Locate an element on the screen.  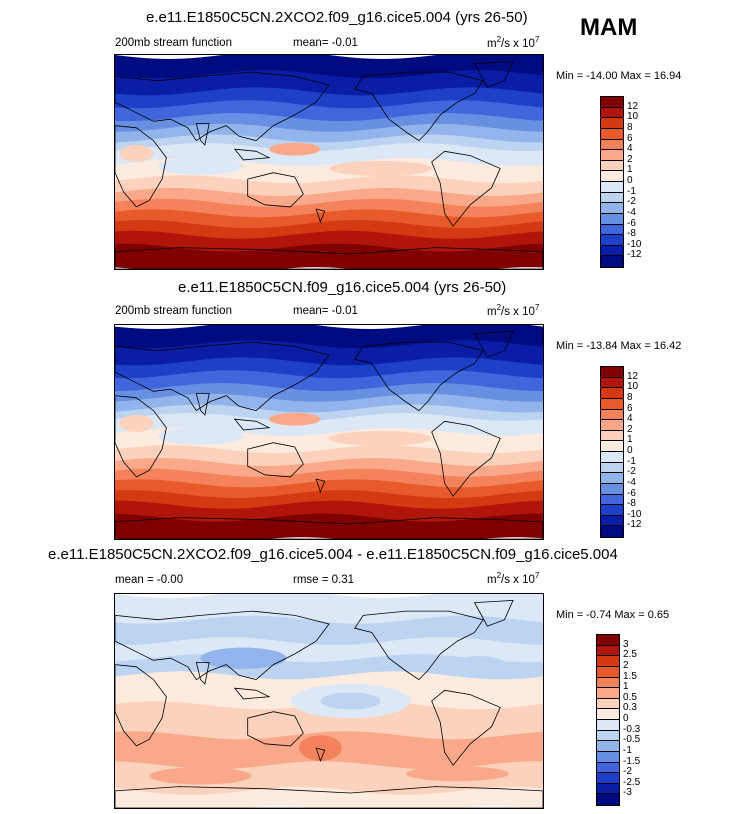
colorbar-tick-label: -0.3 is located at coordinates (632, 729).